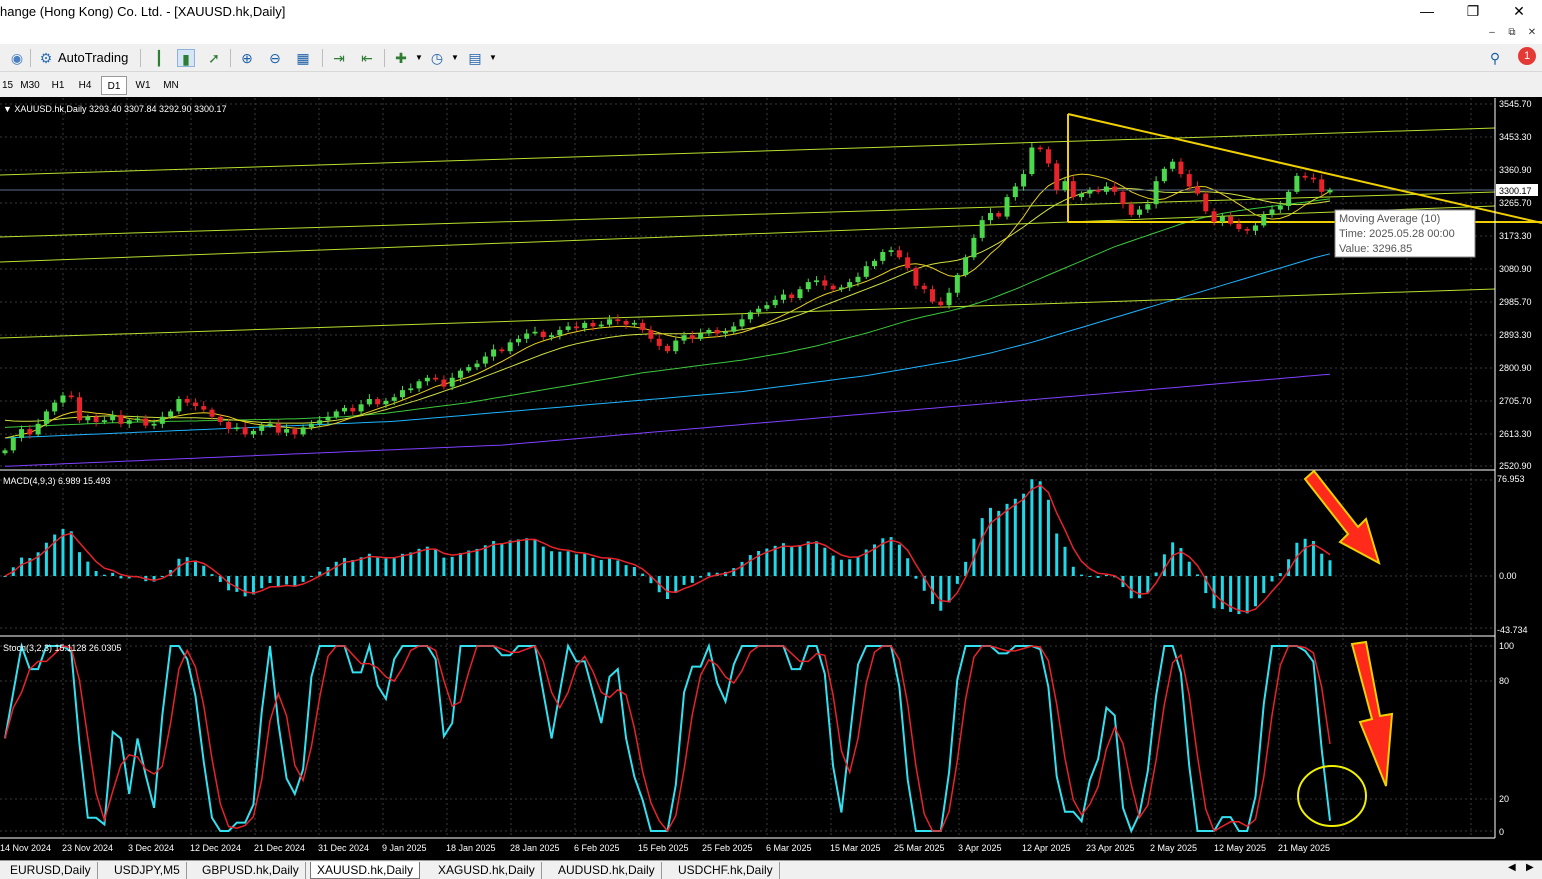 Image resolution: width=1542 pixels, height=879 pixels. I want to click on tf-h4: H4, so click(85, 85).